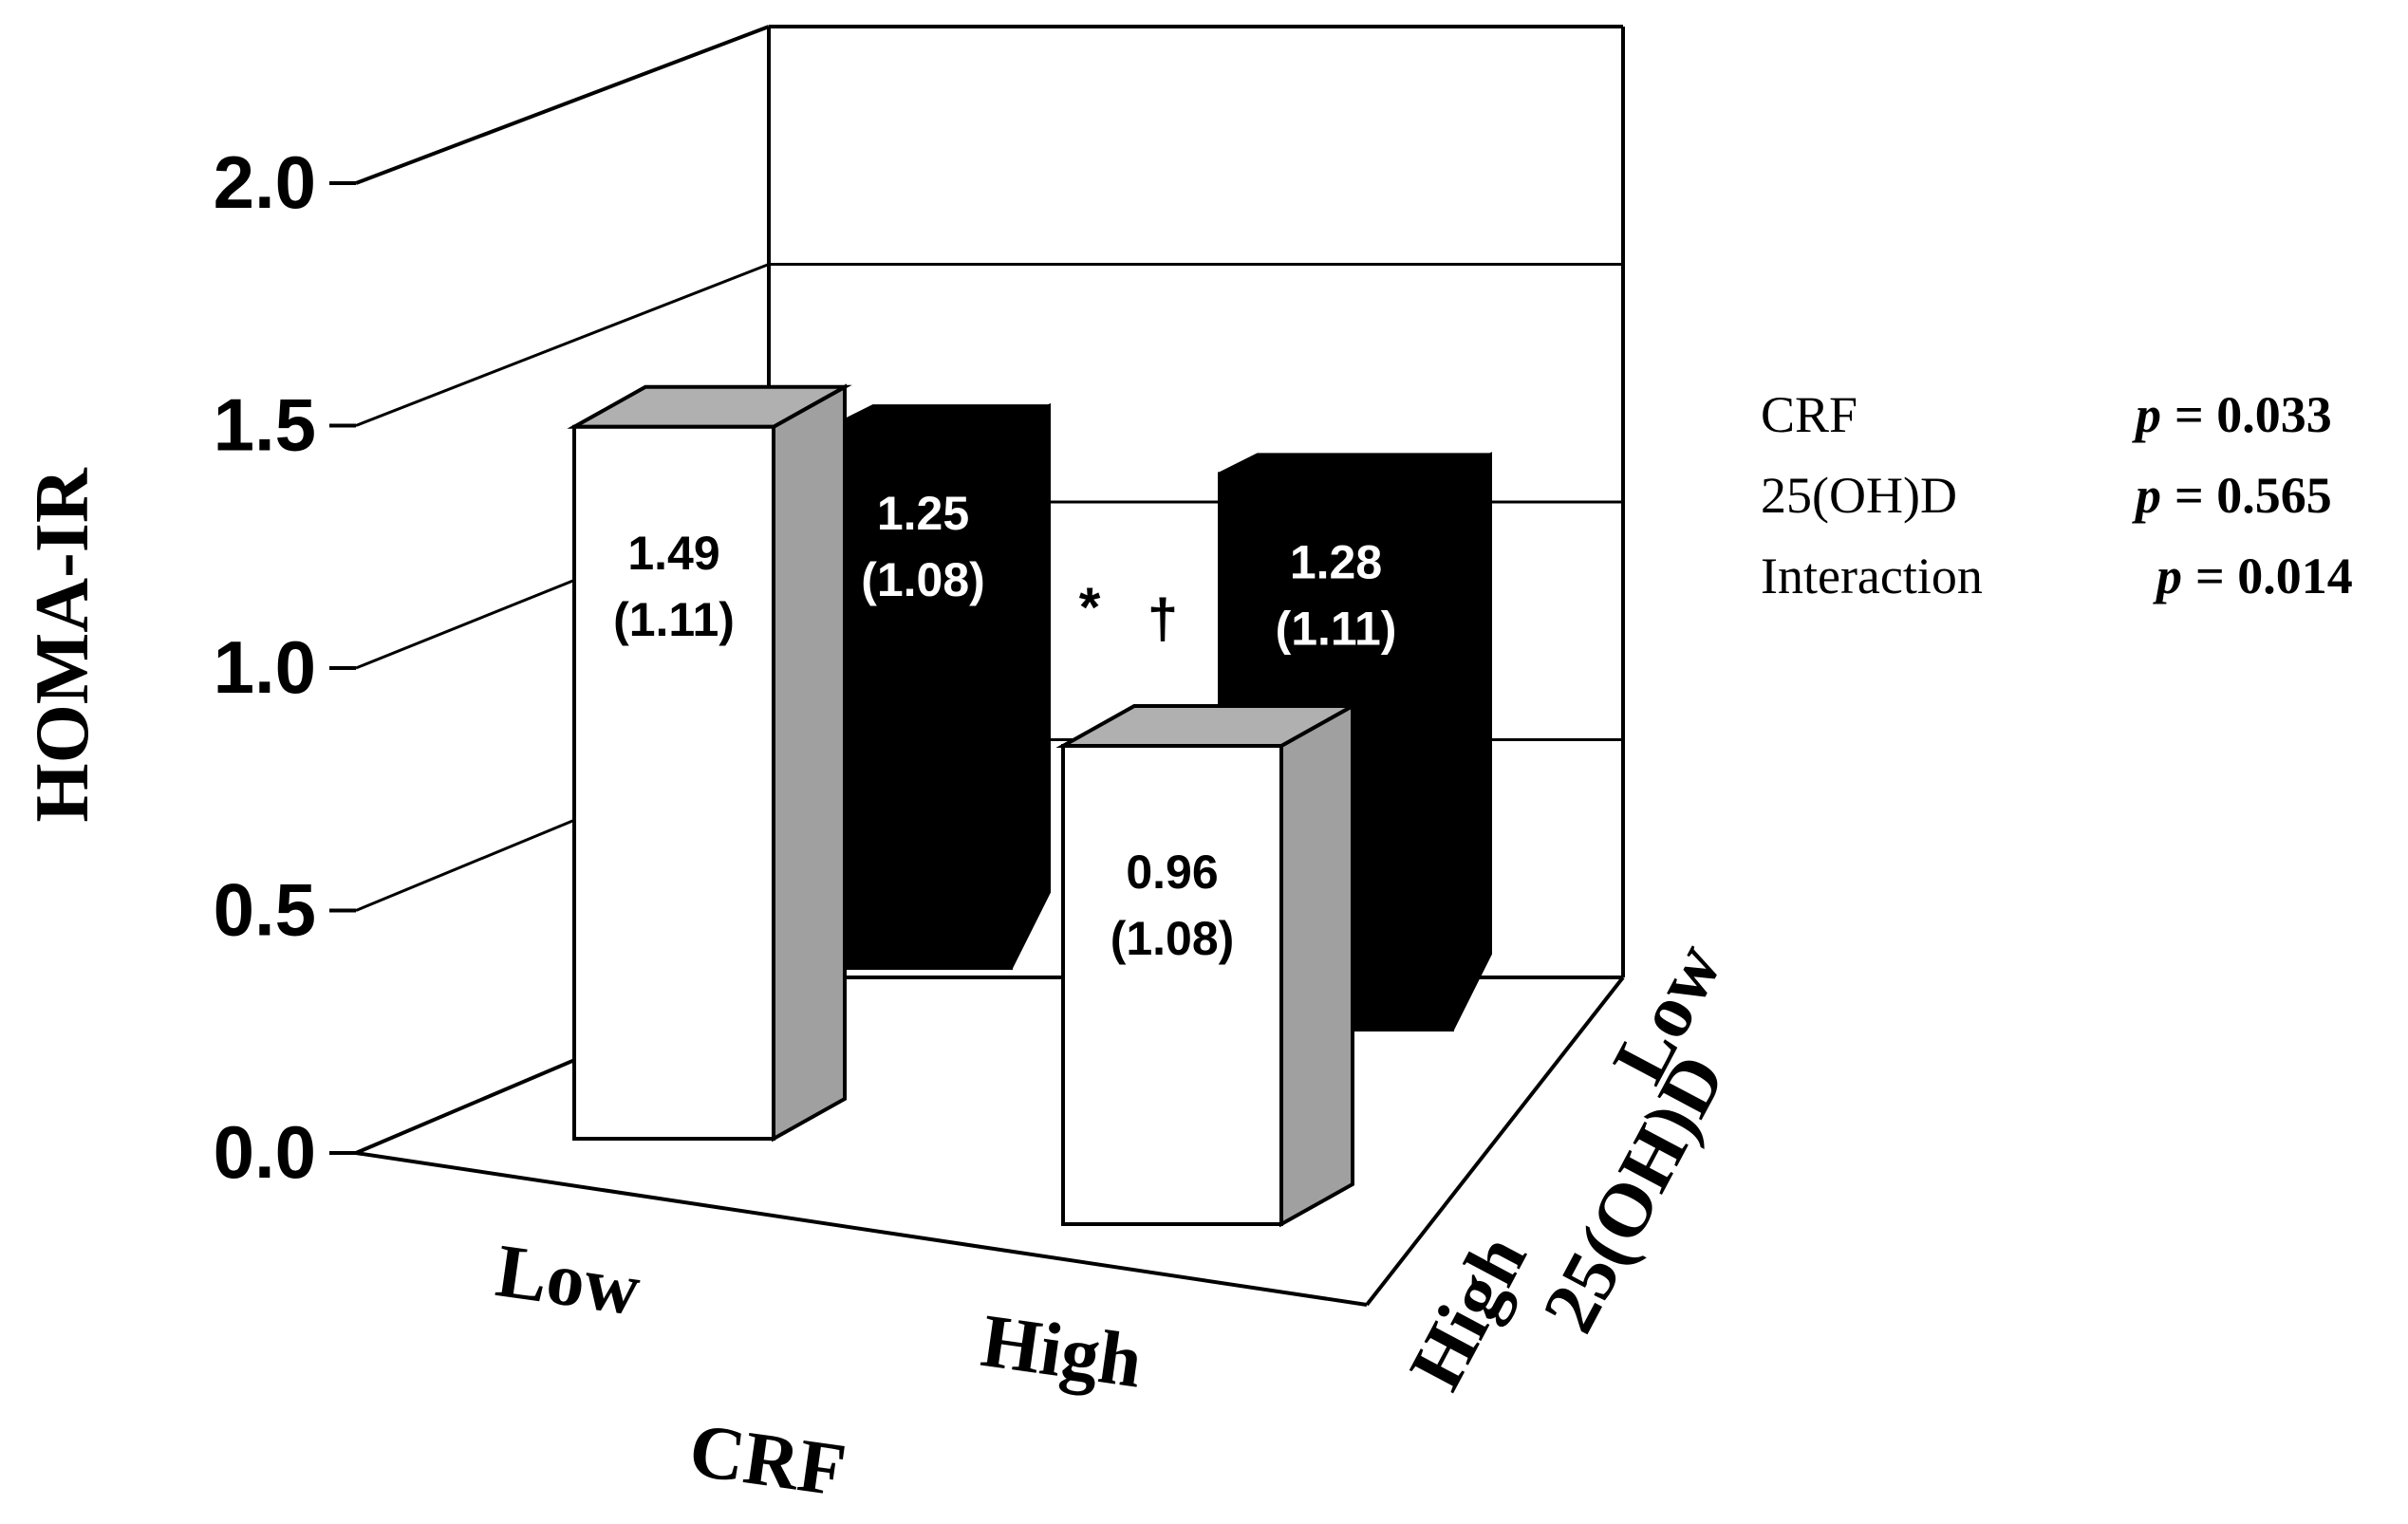 This screenshot has width=2408, height=1524. What do you see at coordinates (1468, 1312) in the screenshot?
I see `depth-tick-label-high: High` at bounding box center [1468, 1312].